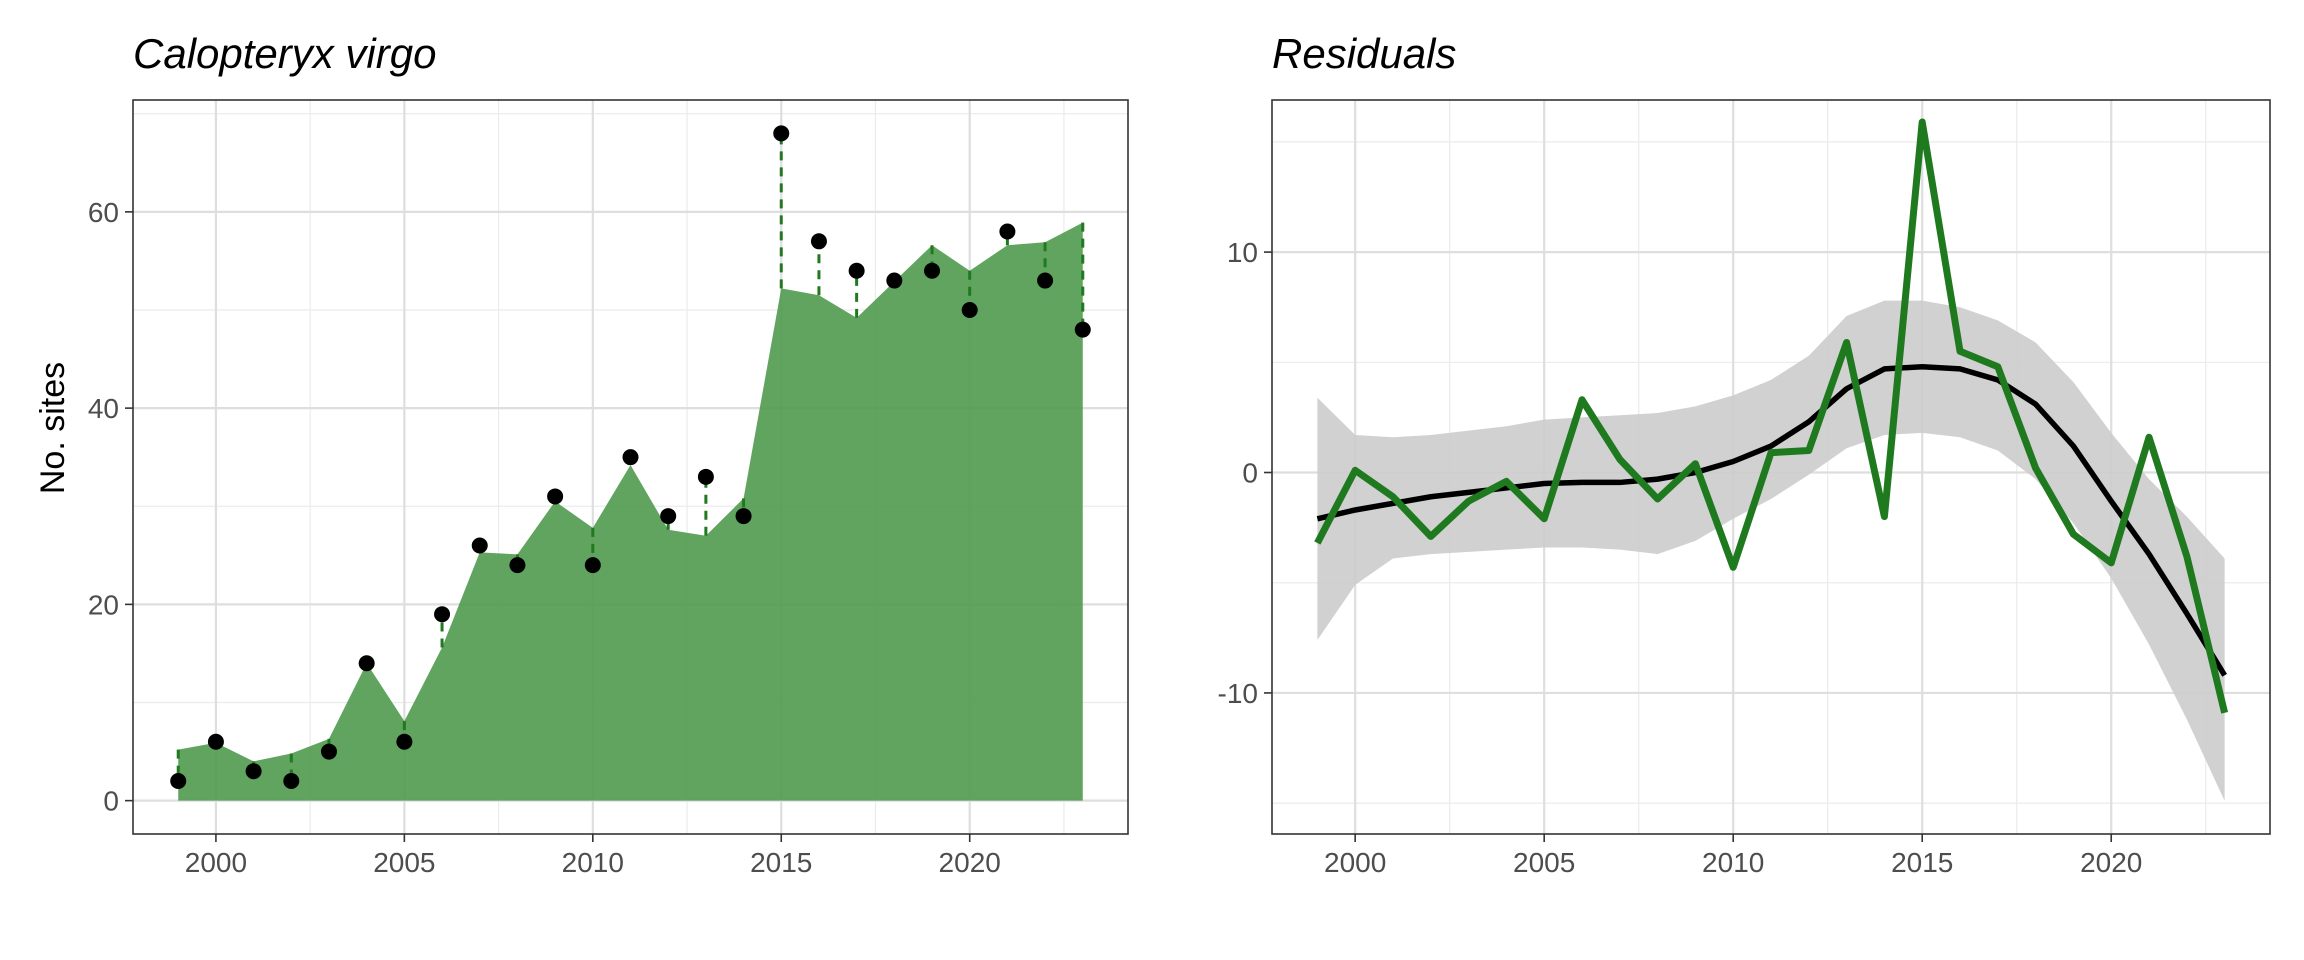 The height and width of the screenshot is (960, 2304). I want to click on y-axis-label: No. sites, so click(53, 428).